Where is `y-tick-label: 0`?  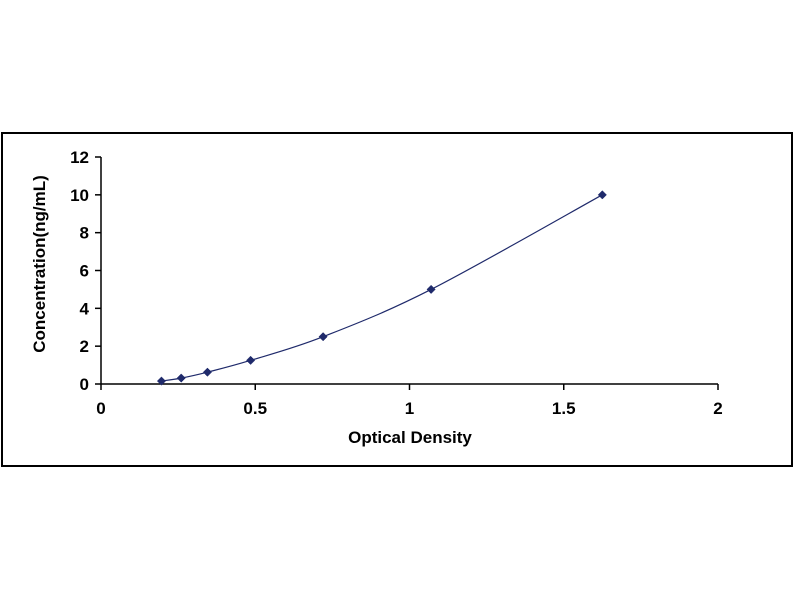
y-tick-label: 0 is located at coordinates (84, 384).